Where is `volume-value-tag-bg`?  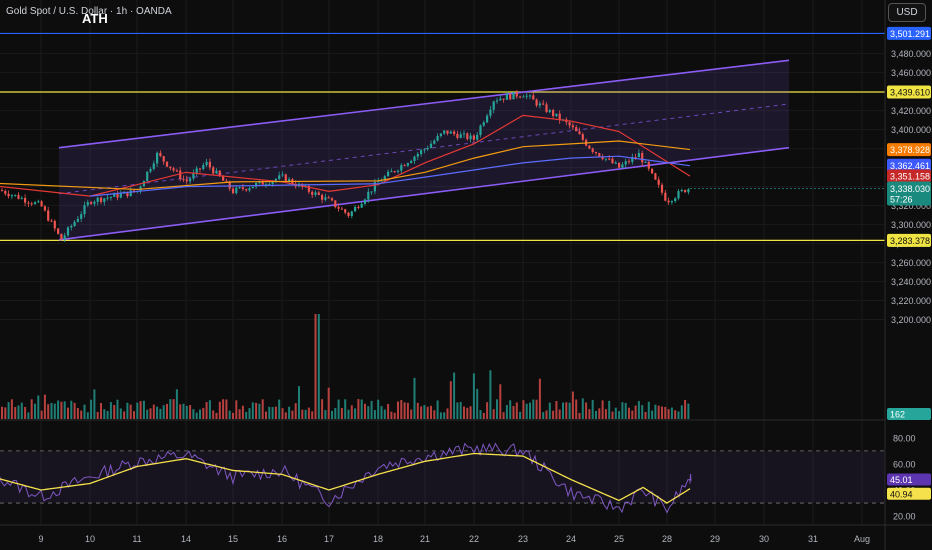 volume-value-tag-bg is located at coordinates (909, 414).